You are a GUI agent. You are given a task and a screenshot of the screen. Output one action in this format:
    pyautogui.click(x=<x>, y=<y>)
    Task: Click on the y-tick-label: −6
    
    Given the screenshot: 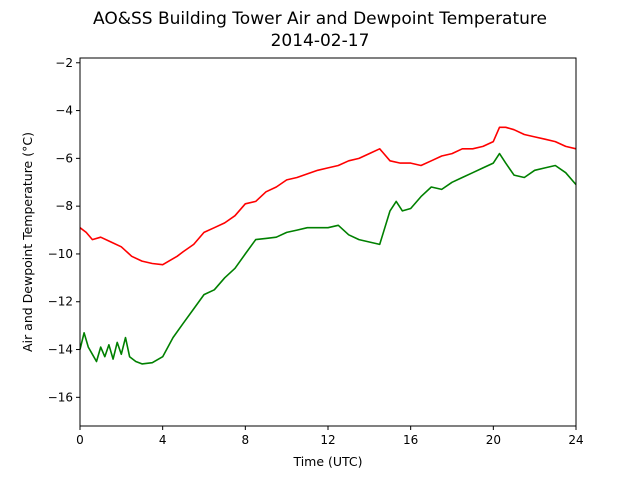 What is the action you would take?
    pyautogui.click(x=64, y=158)
    